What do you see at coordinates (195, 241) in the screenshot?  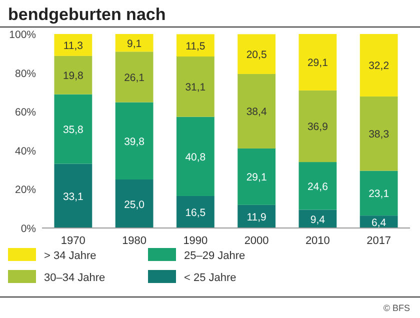 I see `x-tick-label: 1990` at bounding box center [195, 241].